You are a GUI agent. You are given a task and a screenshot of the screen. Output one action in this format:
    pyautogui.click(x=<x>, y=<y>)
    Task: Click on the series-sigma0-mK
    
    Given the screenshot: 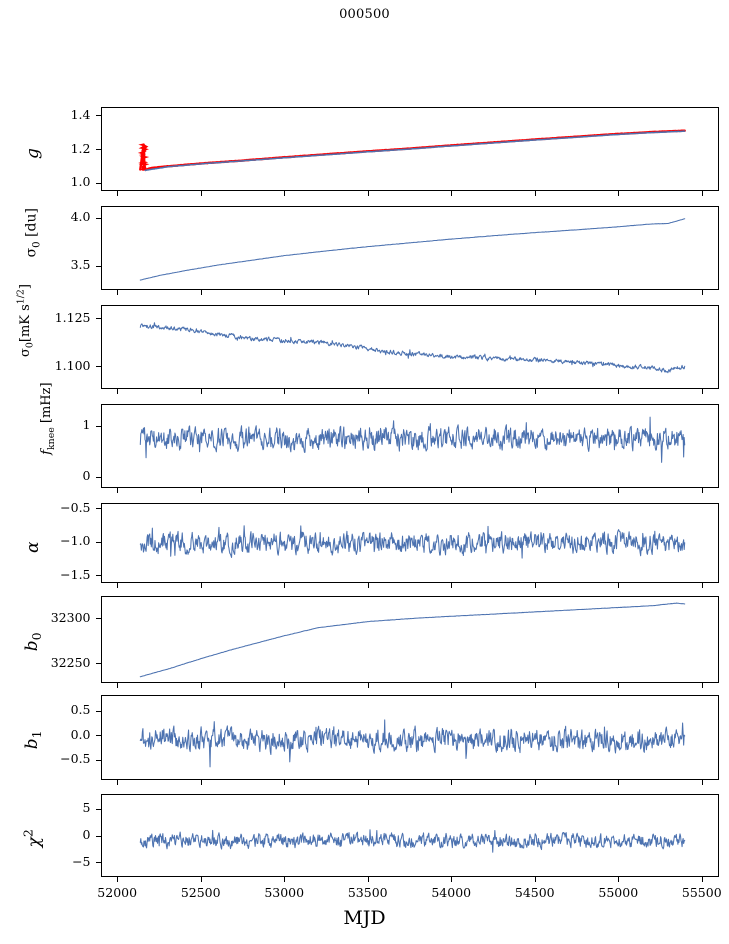 What is the action you would take?
    pyautogui.click(x=412, y=348)
    